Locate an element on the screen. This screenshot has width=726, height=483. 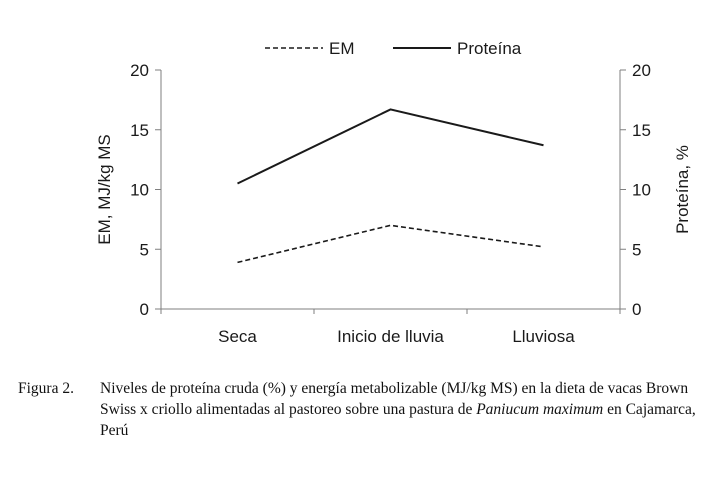
legend-label: Proteína is located at coordinates (489, 48).